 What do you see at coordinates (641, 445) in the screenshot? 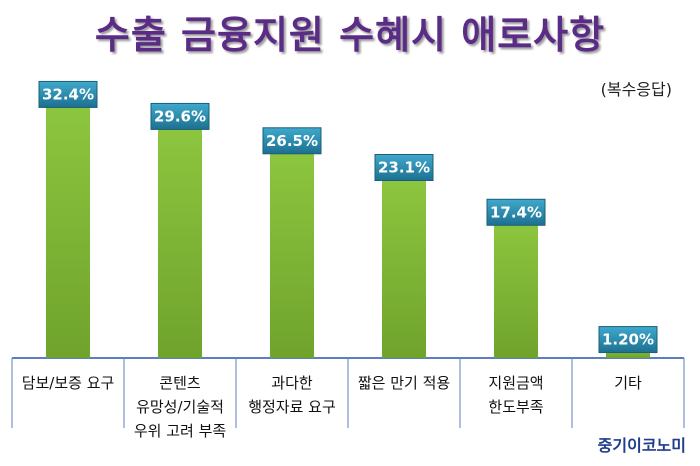
I see `source-credit: 중기이코노미` at bounding box center [641, 445].